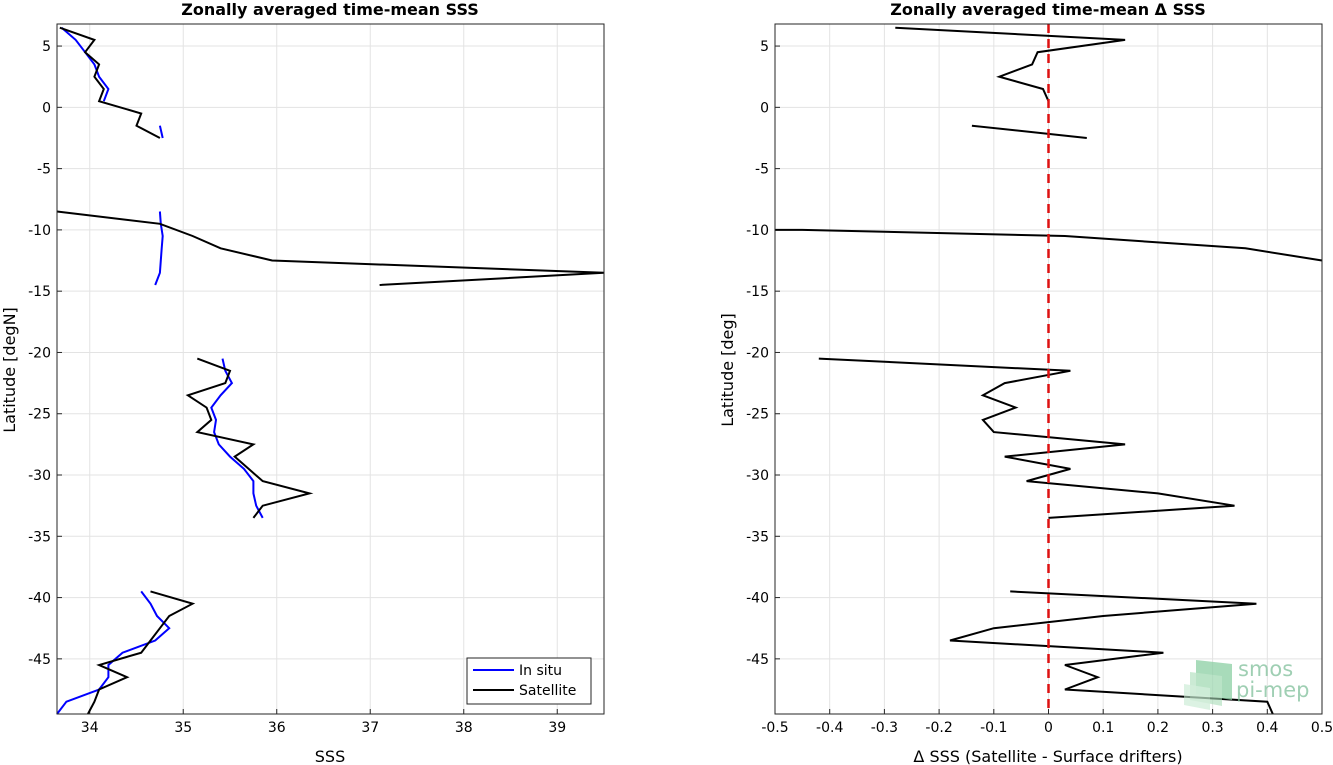 The height and width of the screenshot is (765, 1333). Describe the element at coordinates (774, 728) in the screenshot. I see `right-x-tick-label: -0.5` at that location.